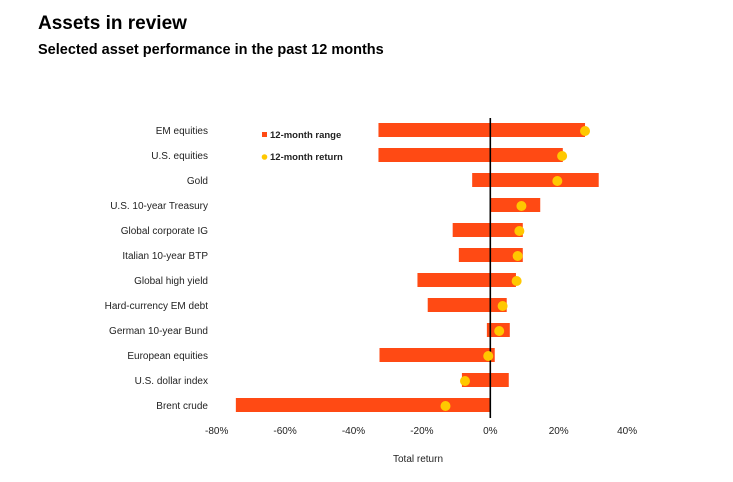 This screenshot has height=482, width=733. What do you see at coordinates (353, 431) in the screenshot?
I see `x-tick-label: -40%` at bounding box center [353, 431].